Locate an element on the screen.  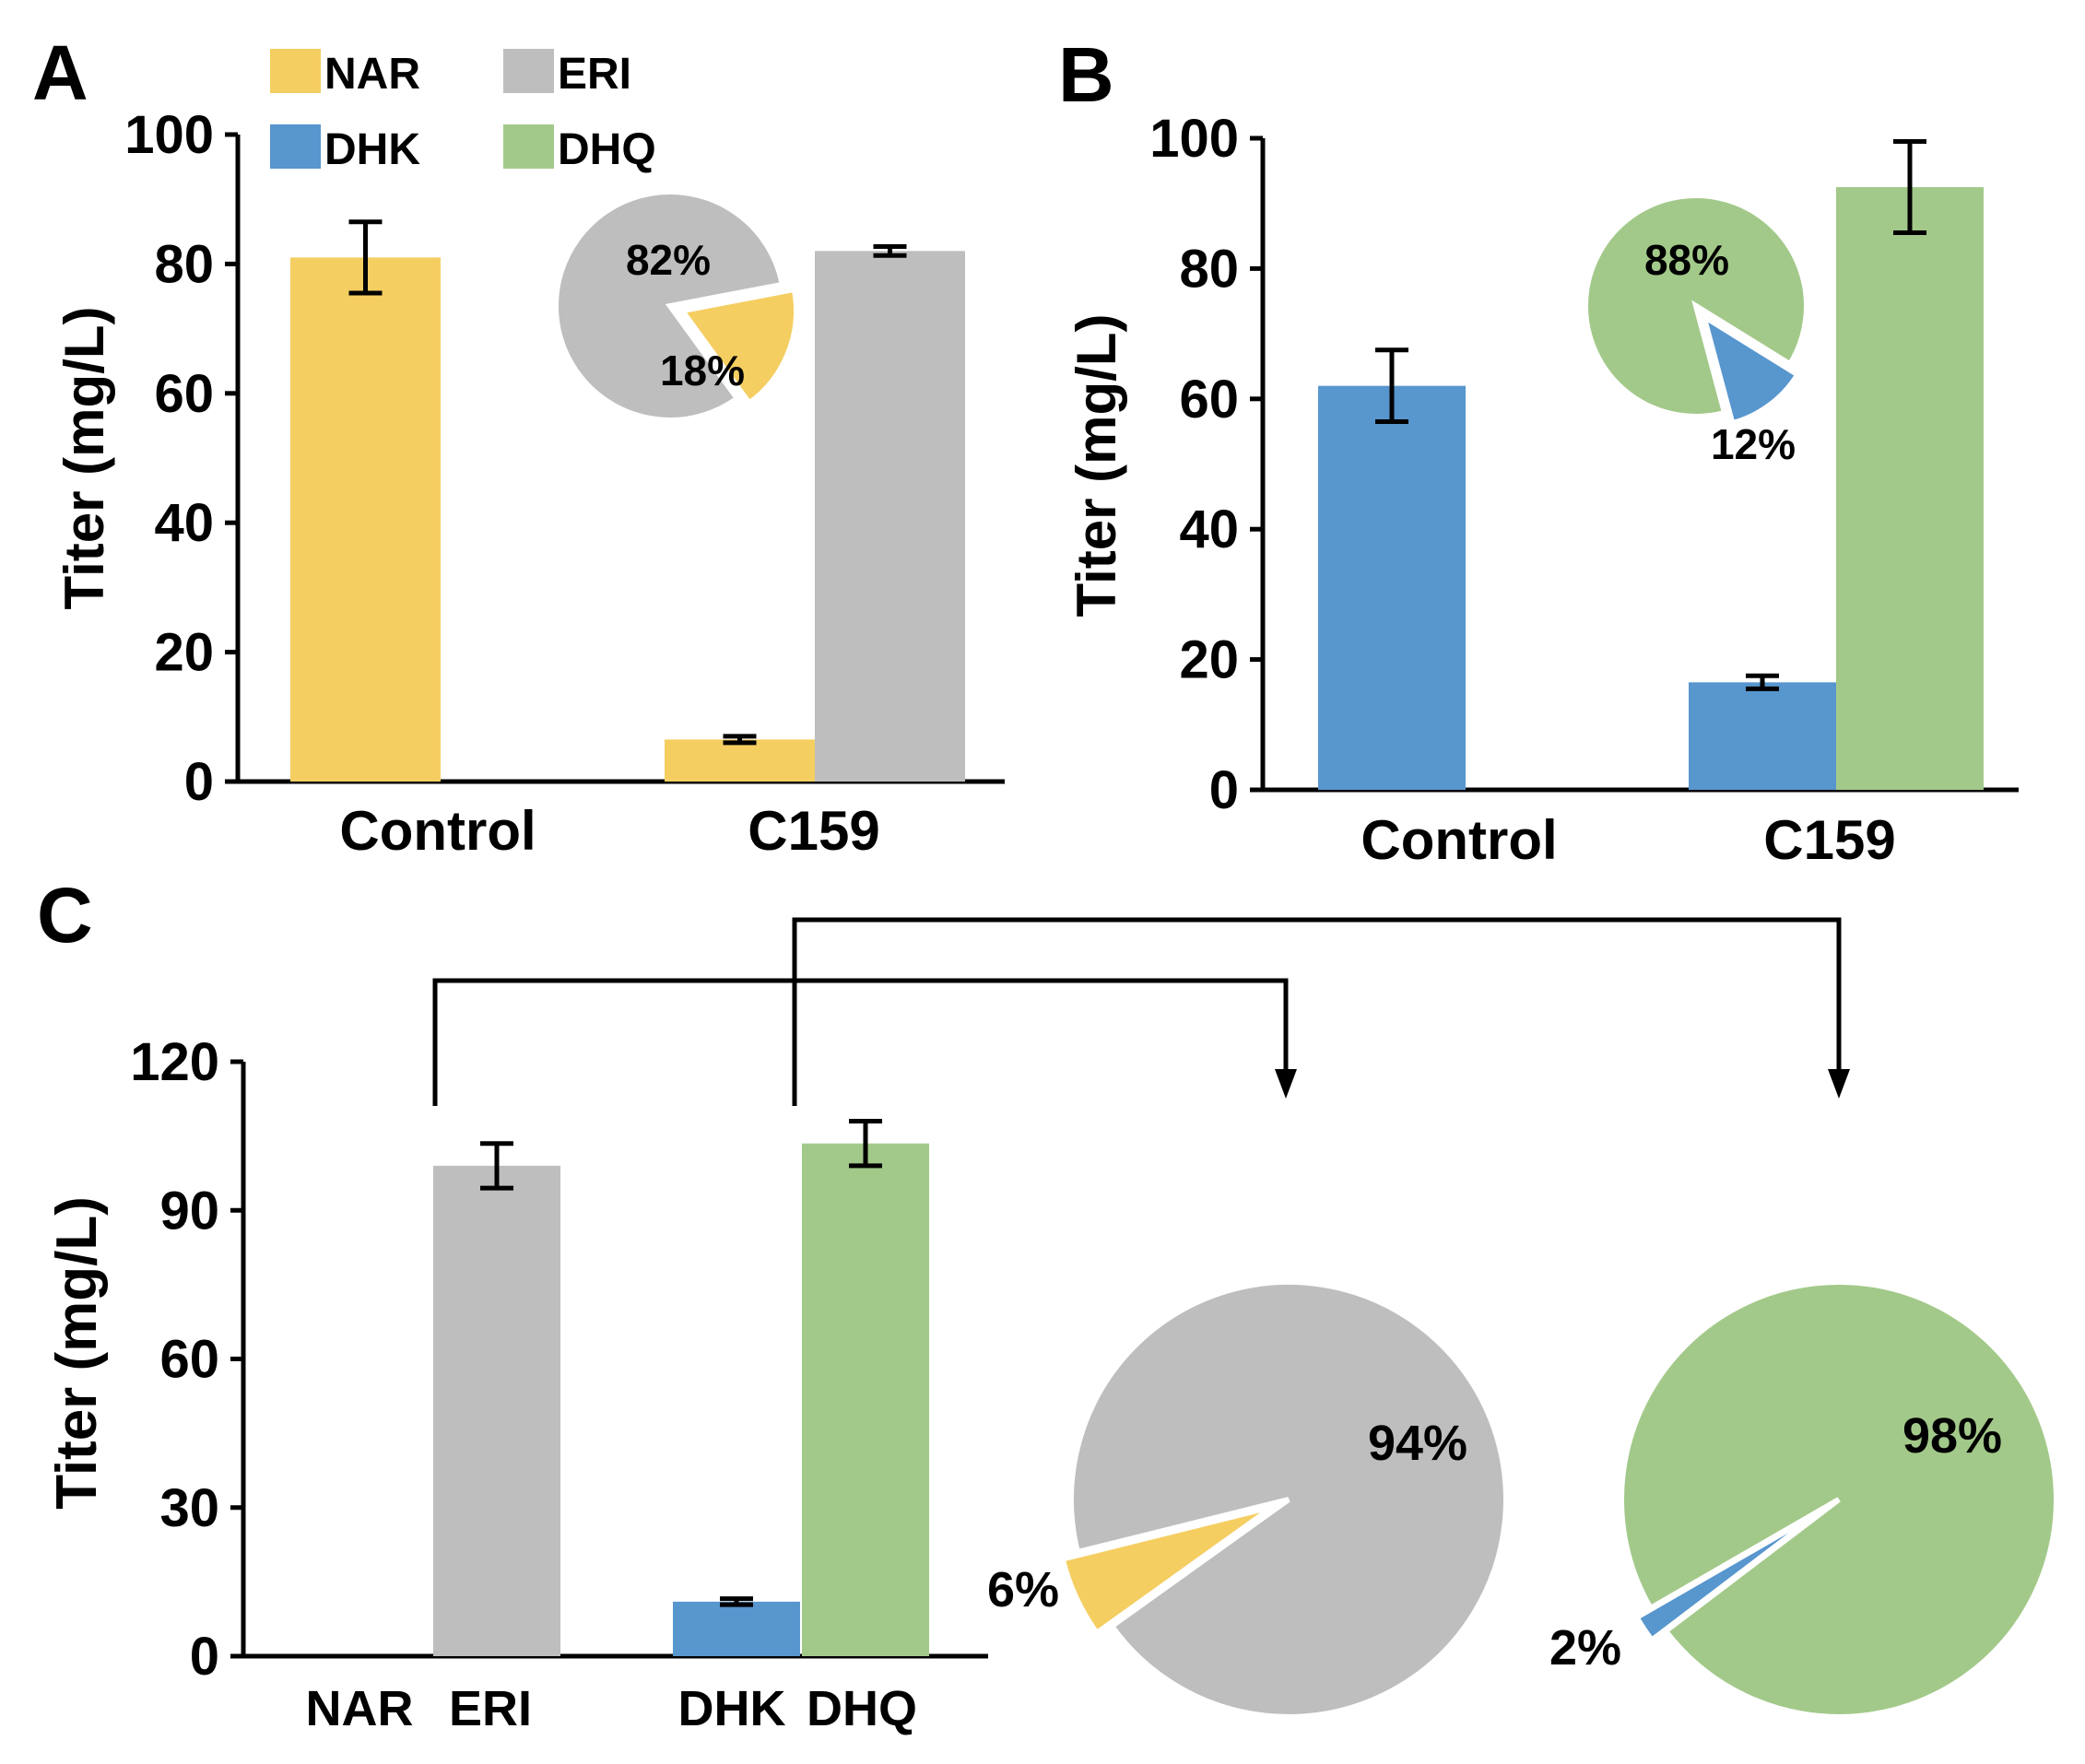
x-tick-label: ERI is located at coordinates (490, 1708).